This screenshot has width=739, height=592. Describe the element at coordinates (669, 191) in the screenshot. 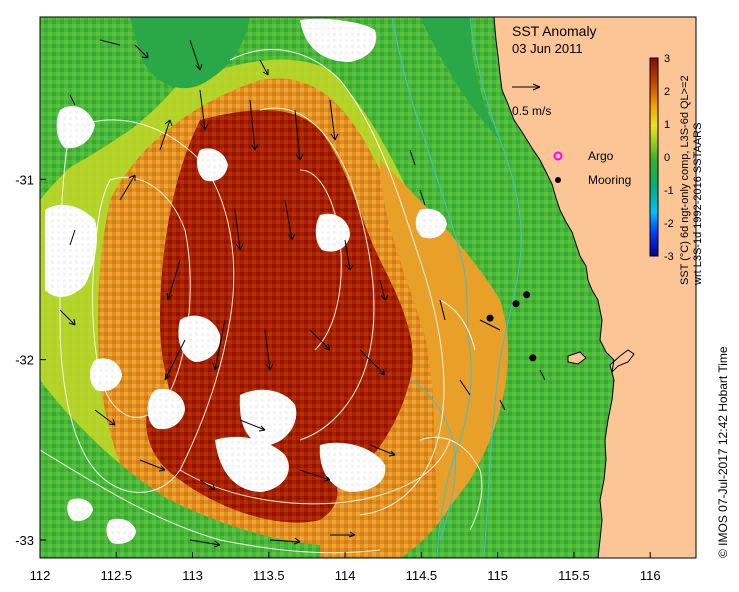

I see `colorbar-tick-label: -1` at that location.